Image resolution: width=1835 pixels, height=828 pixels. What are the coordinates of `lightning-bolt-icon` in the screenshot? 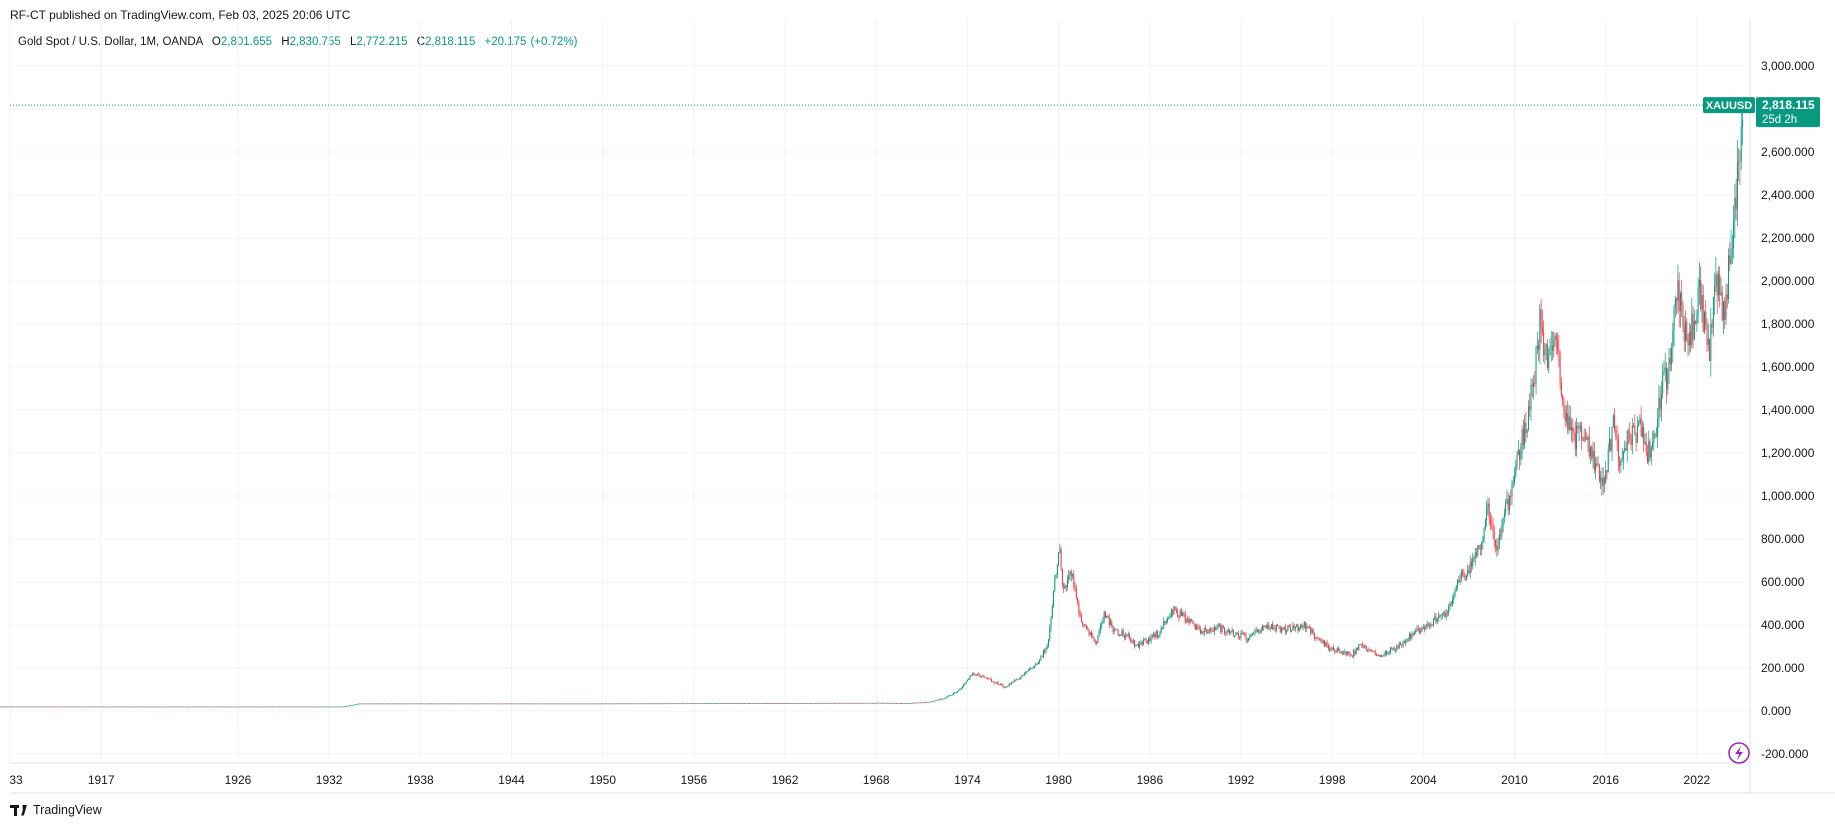 It's located at (1739, 753).